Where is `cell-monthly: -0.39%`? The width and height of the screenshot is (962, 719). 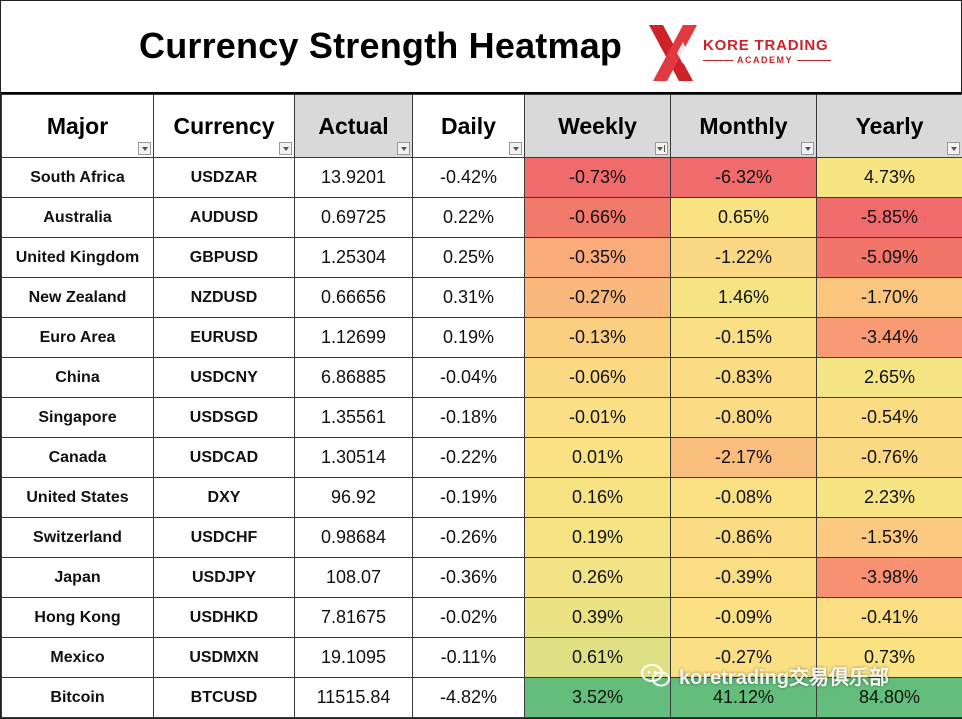
cell-monthly: -0.39% is located at coordinates (743, 577).